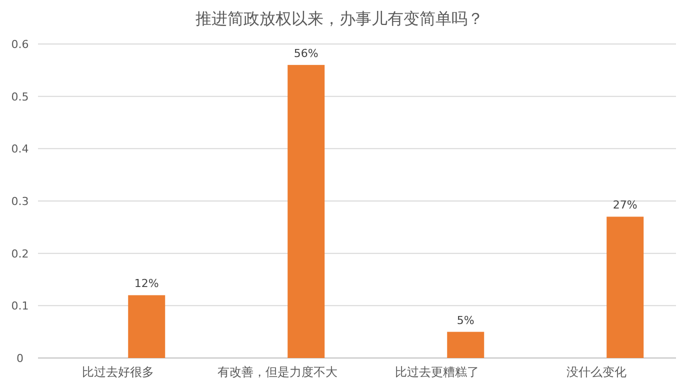 This screenshot has width=679, height=384. I want to click on x-tick-label: 没什么变化, so click(596, 372).